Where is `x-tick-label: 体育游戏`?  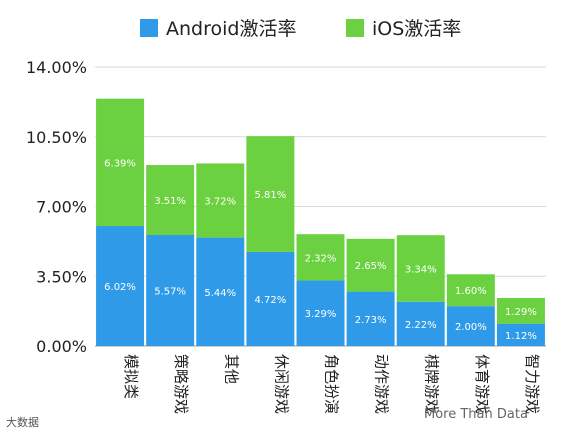
x-tick-label: 体育游戏 is located at coordinates (482, 384).